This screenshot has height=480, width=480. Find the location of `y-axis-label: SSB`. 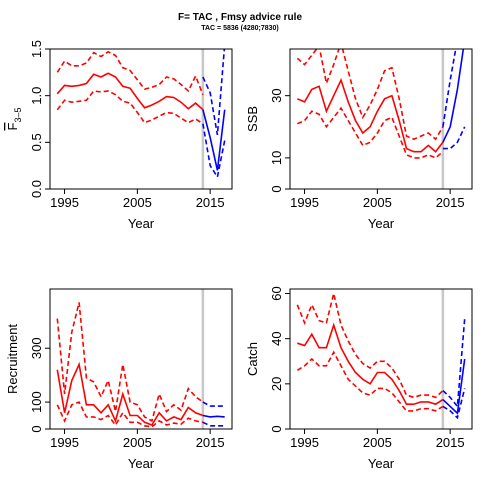

y-axis-label: SSB is located at coordinates (252, 119).